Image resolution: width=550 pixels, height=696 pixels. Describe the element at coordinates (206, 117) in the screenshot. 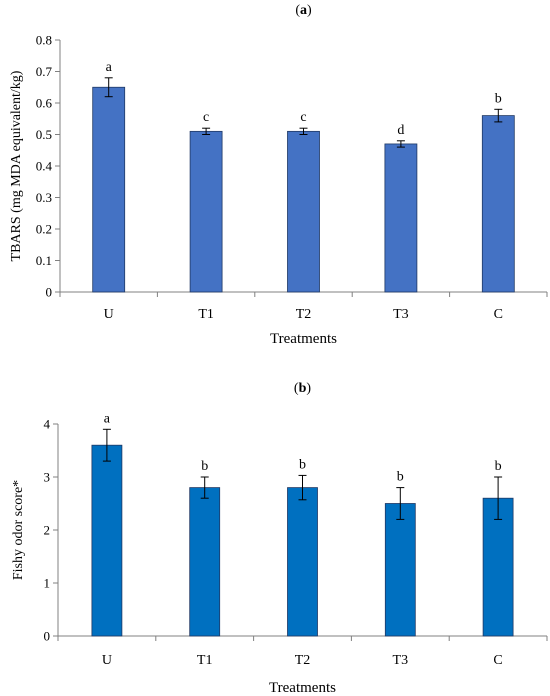

I see `significance-letter-T1: c` at that location.